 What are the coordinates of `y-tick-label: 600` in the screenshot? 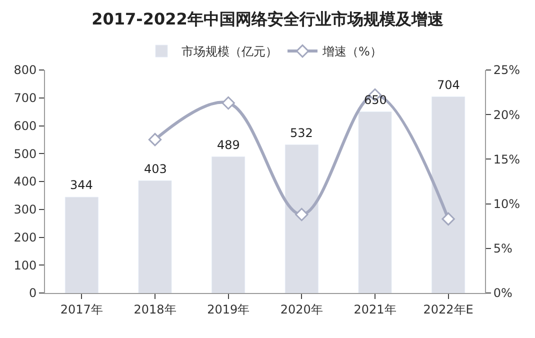 It's located at (25, 125).